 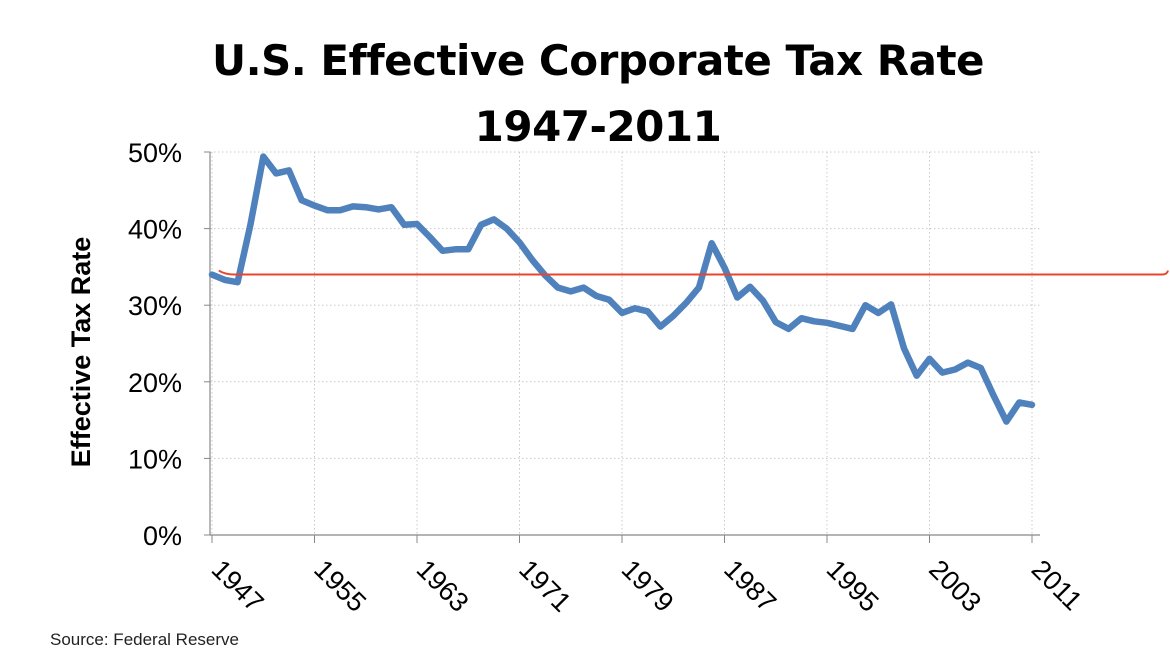 What do you see at coordinates (155, 383) in the screenshot?
I see `y-tick-label: 20%` at bounding box center [155, 383].